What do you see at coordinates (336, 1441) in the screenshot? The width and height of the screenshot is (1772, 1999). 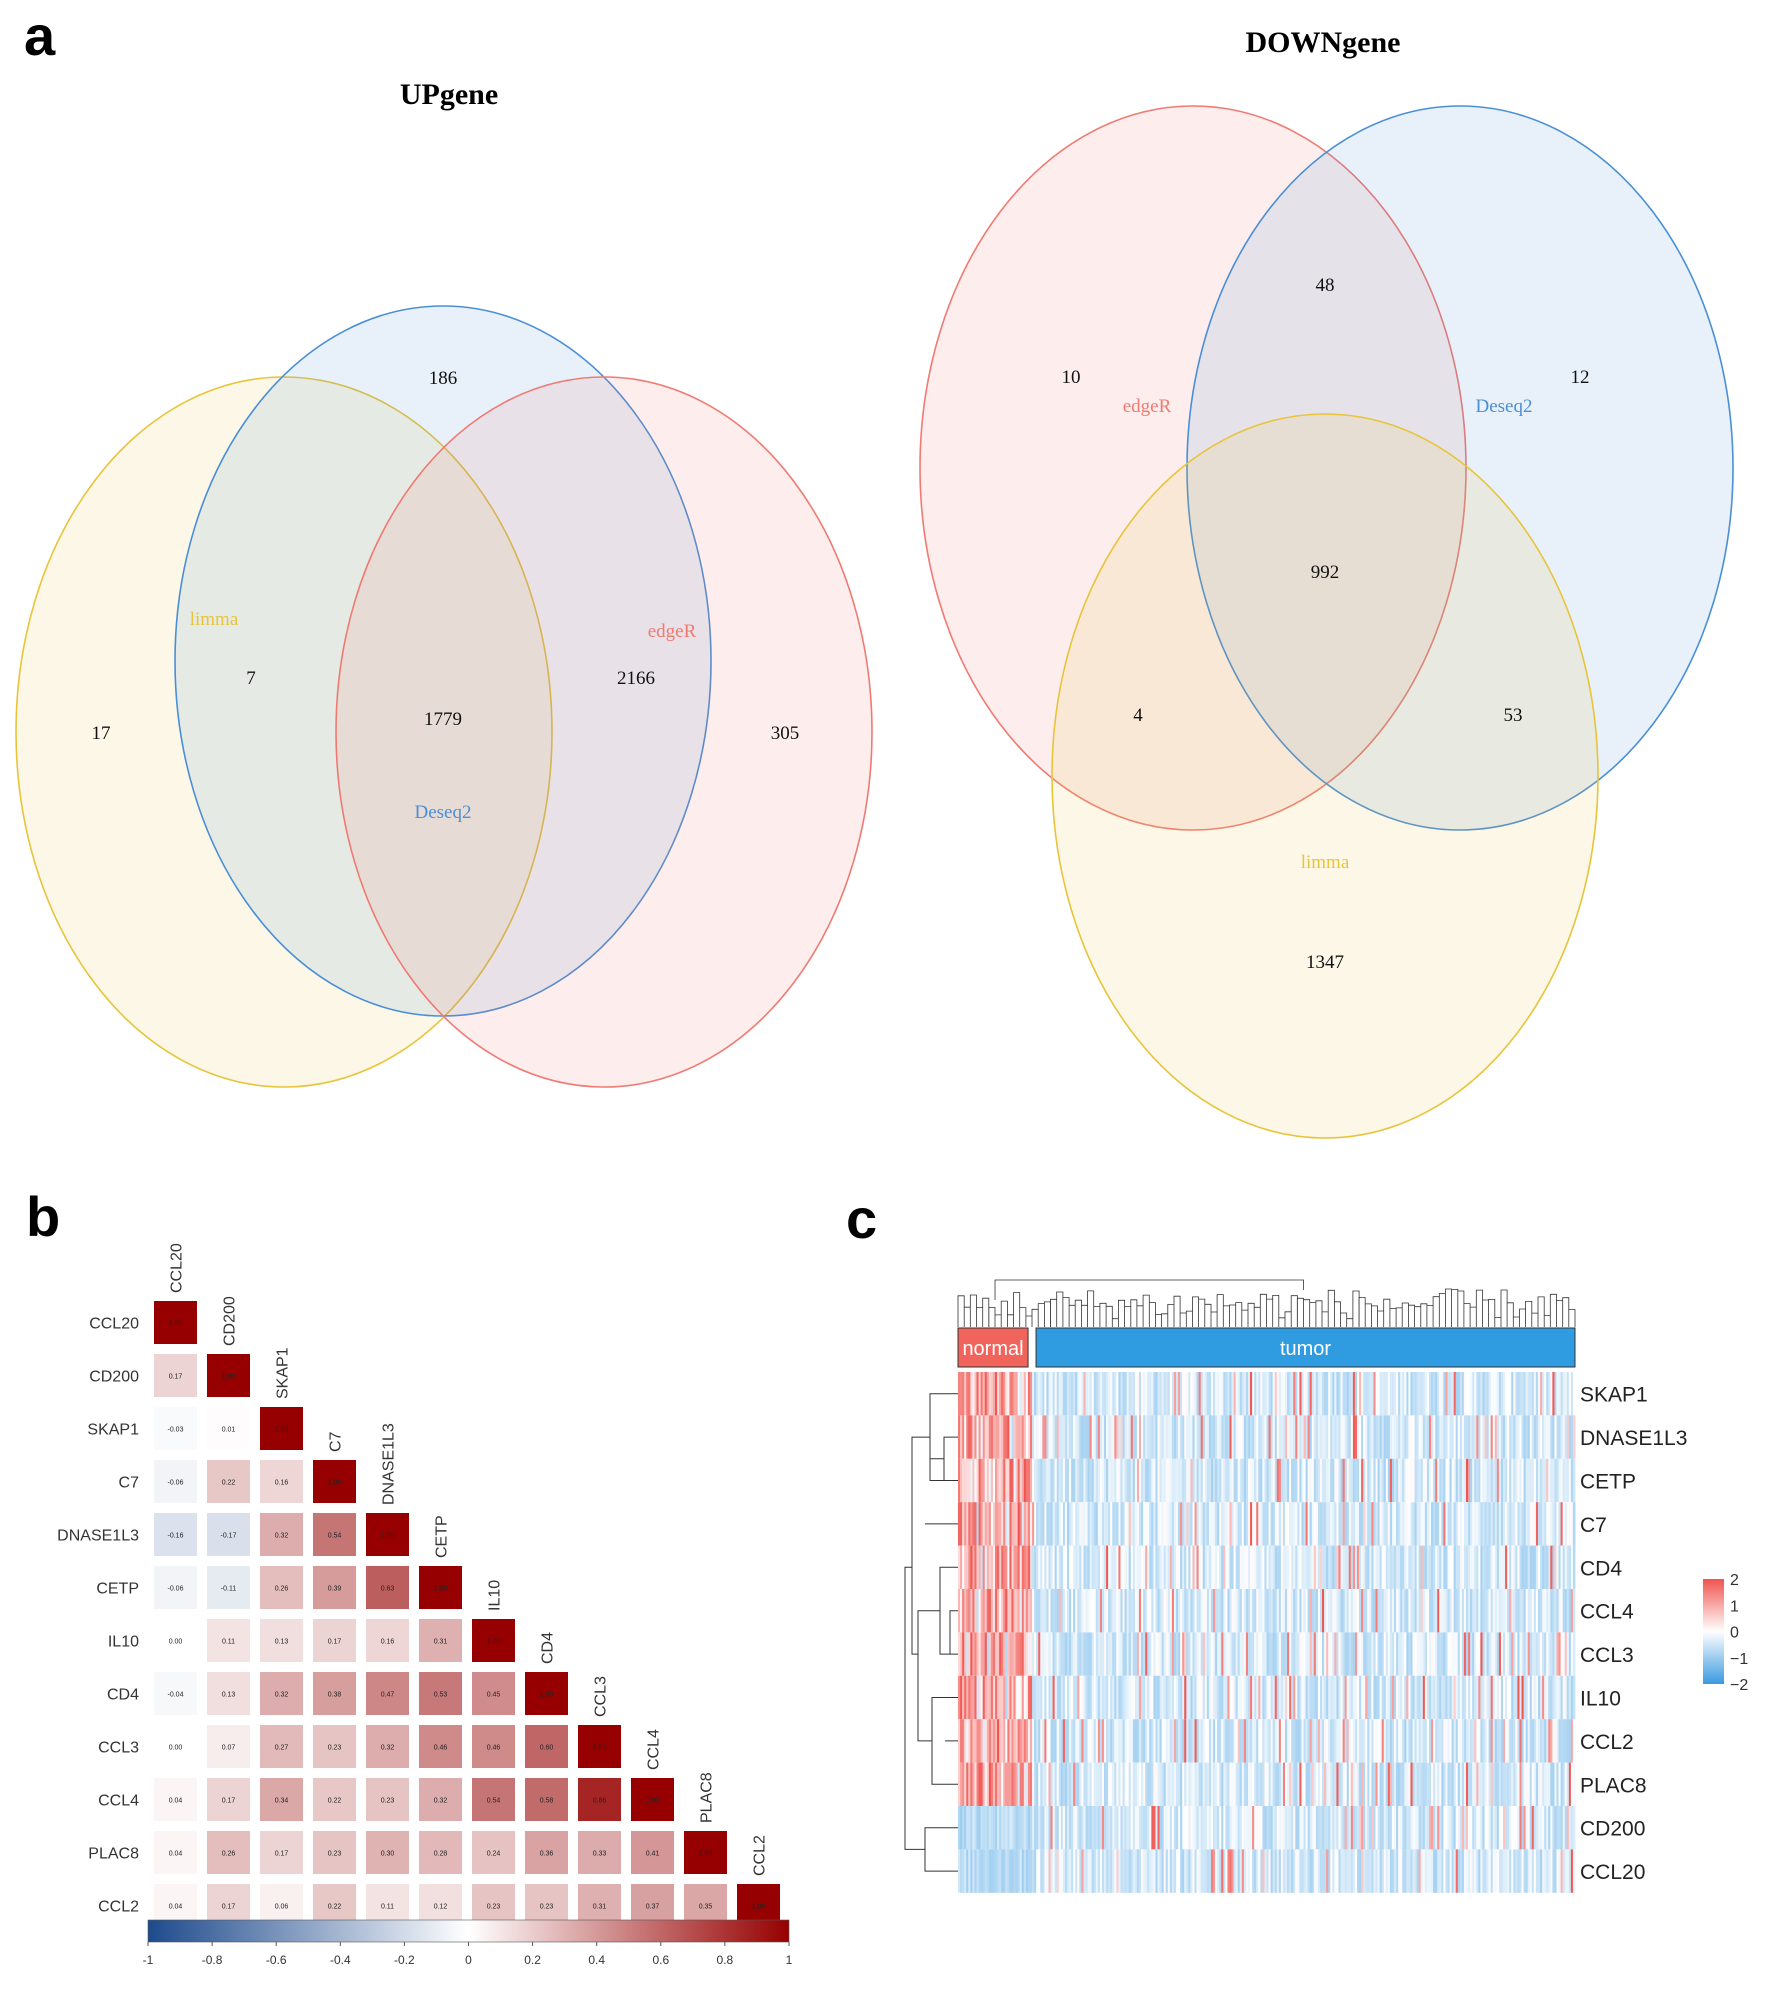 I see `corr-col-label: C7` at bounding box center [336, 1441].